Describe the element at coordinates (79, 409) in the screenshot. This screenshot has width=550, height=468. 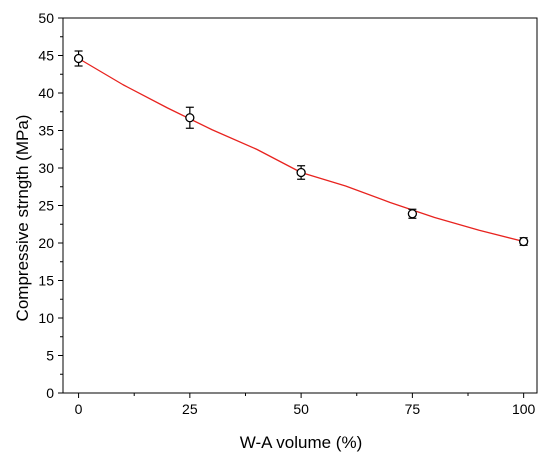
I see `x-tick-label: 0` at that location.